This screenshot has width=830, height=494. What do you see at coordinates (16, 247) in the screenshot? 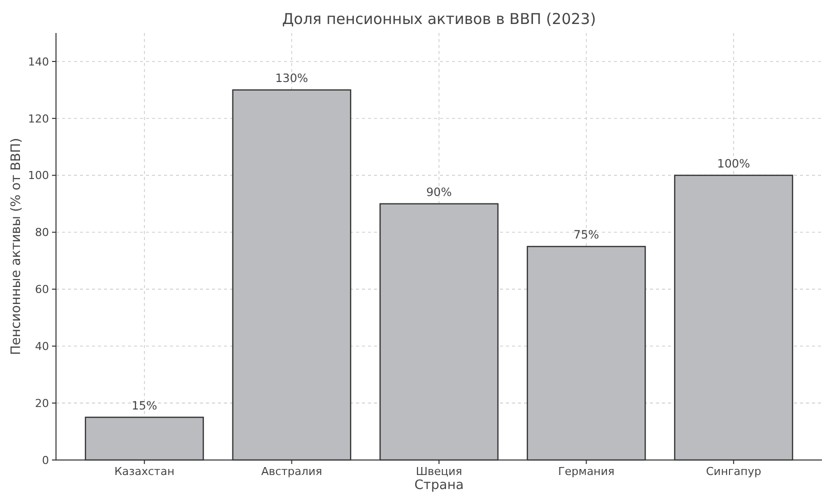
I see `y-axis-title: Пенсионные активы (% от ВВП)` at bounding box center [16, 247].